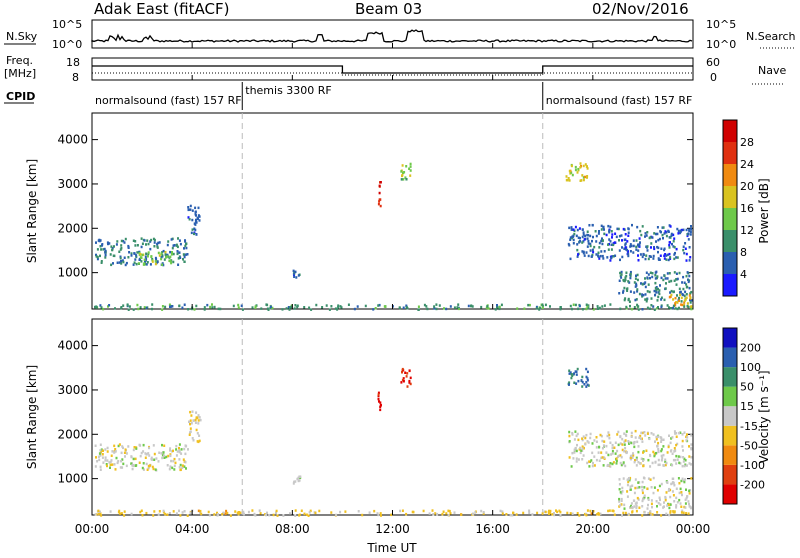 This screenshot has width=800, height=558. I want to click on colorbar-tick-label: 4, so click(743, 274).